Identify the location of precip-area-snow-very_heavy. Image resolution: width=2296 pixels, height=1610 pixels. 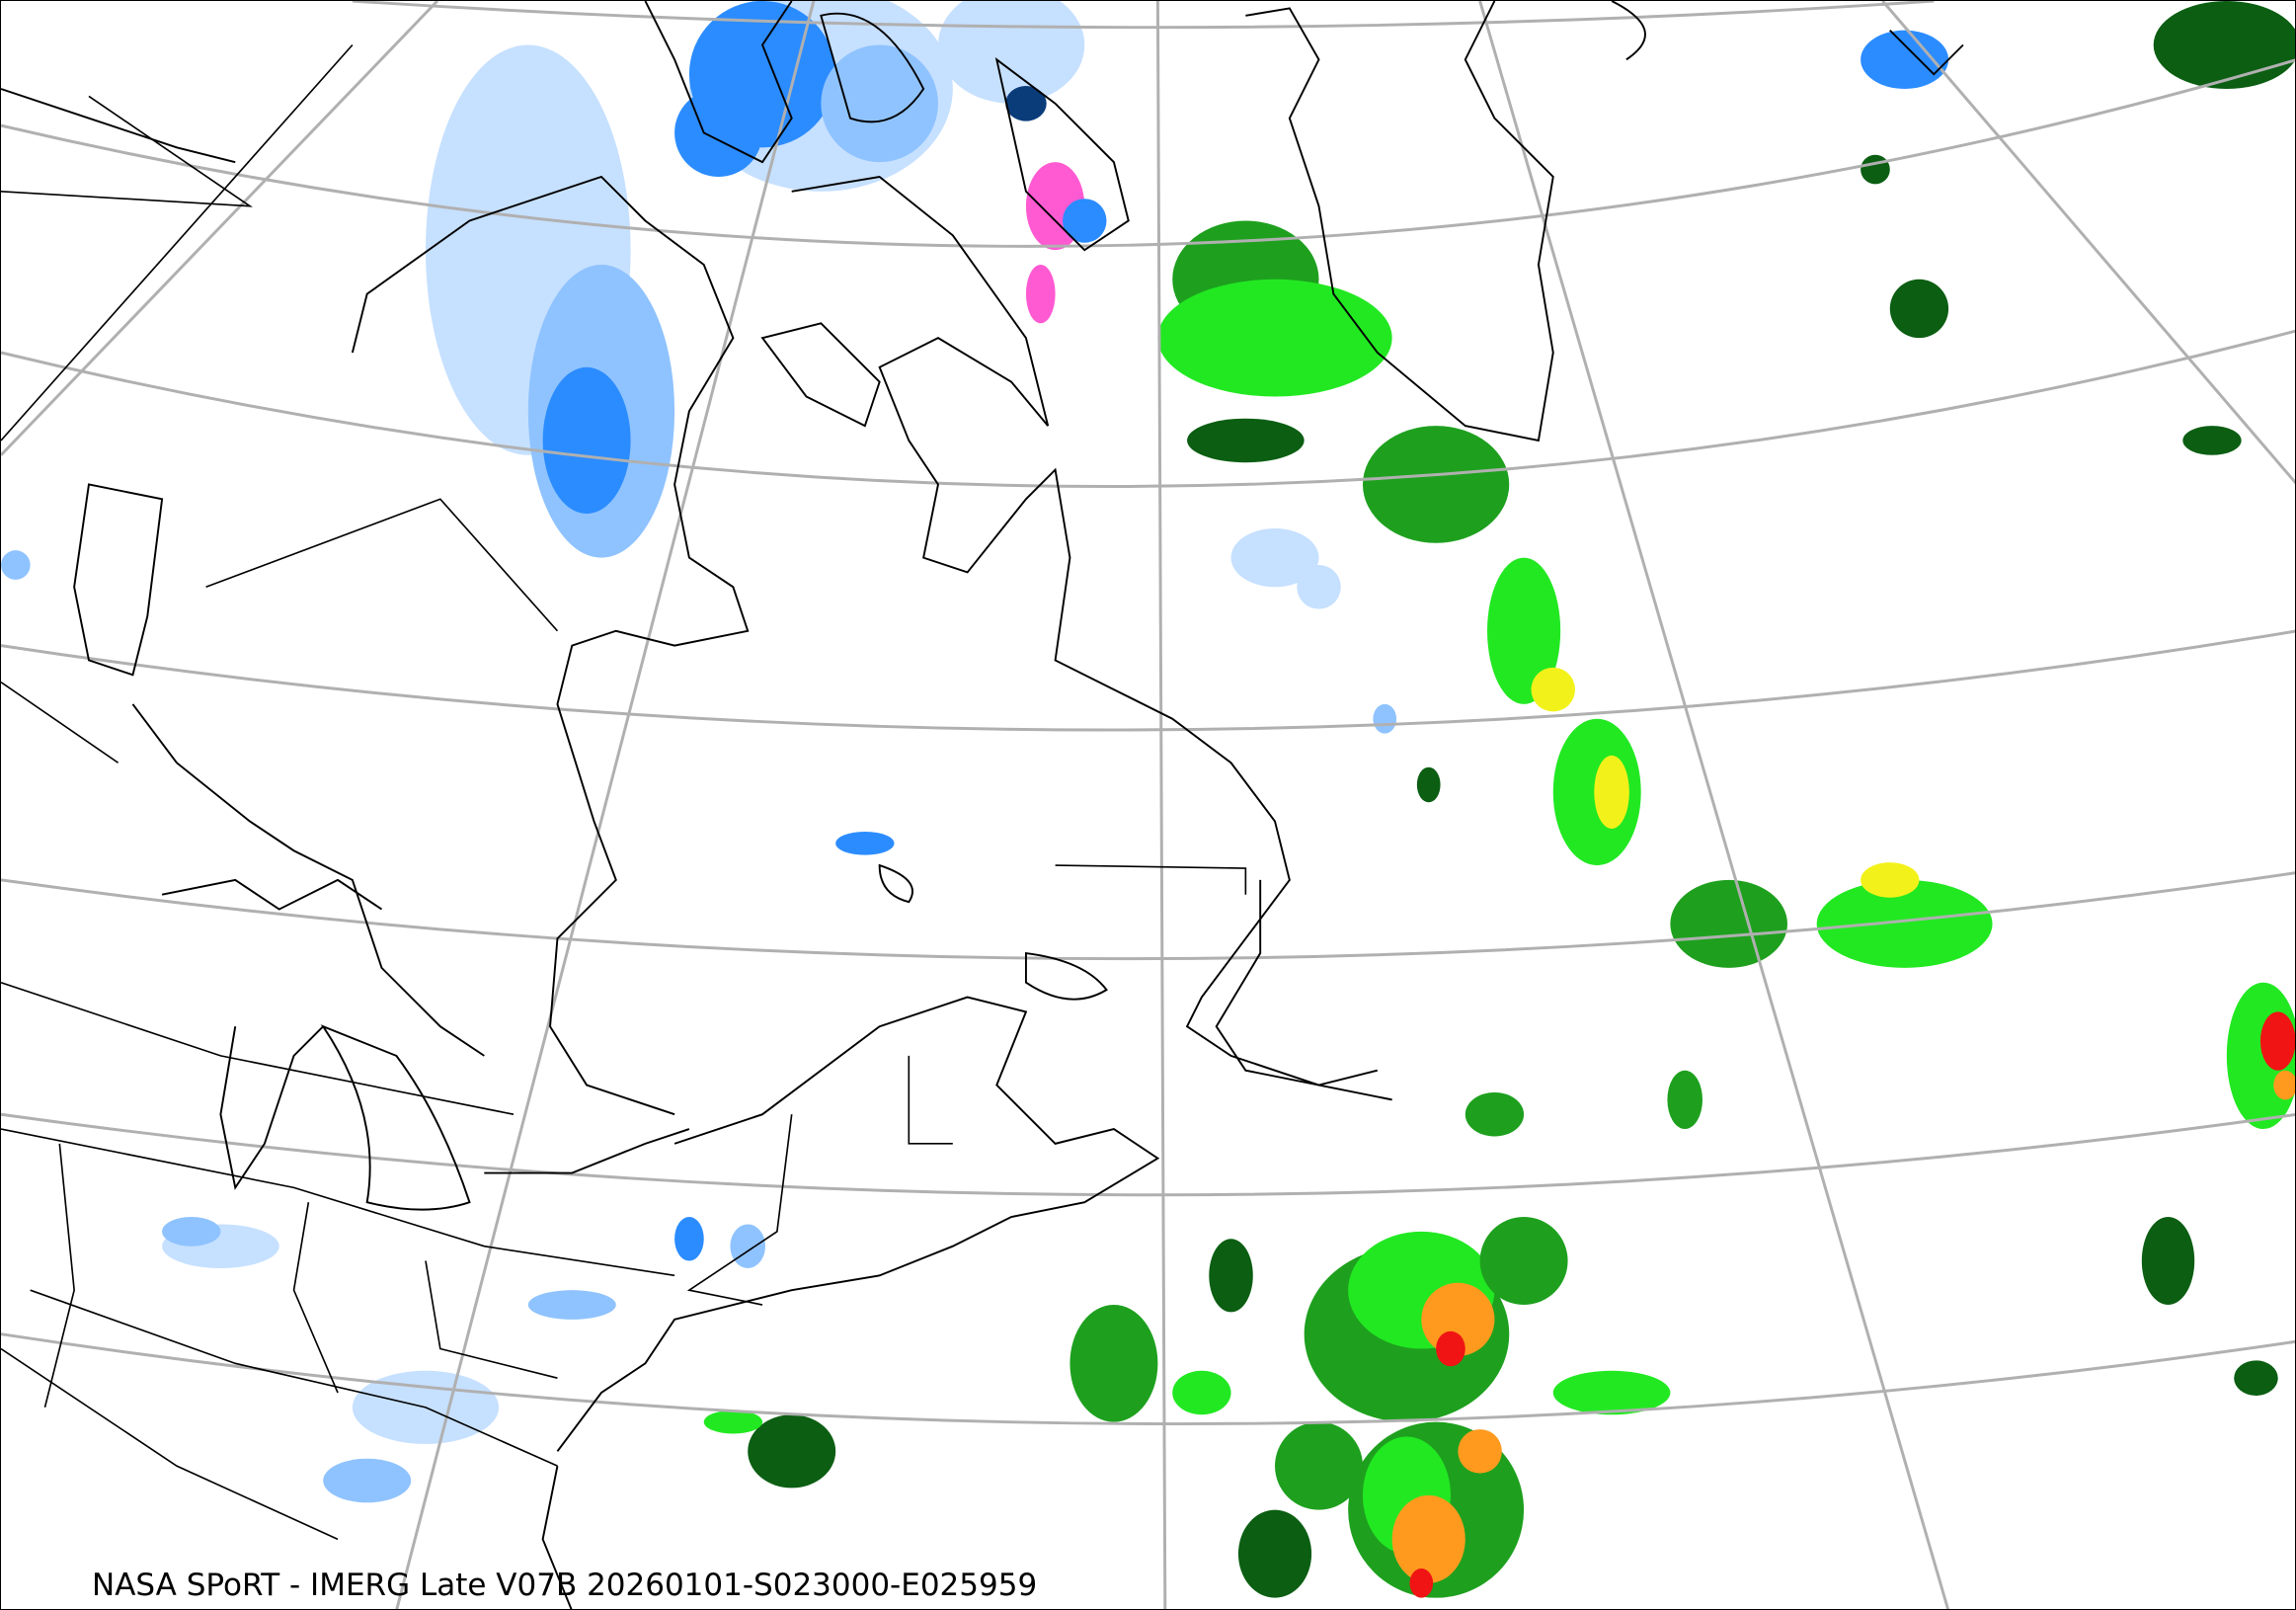
(1026, 103).